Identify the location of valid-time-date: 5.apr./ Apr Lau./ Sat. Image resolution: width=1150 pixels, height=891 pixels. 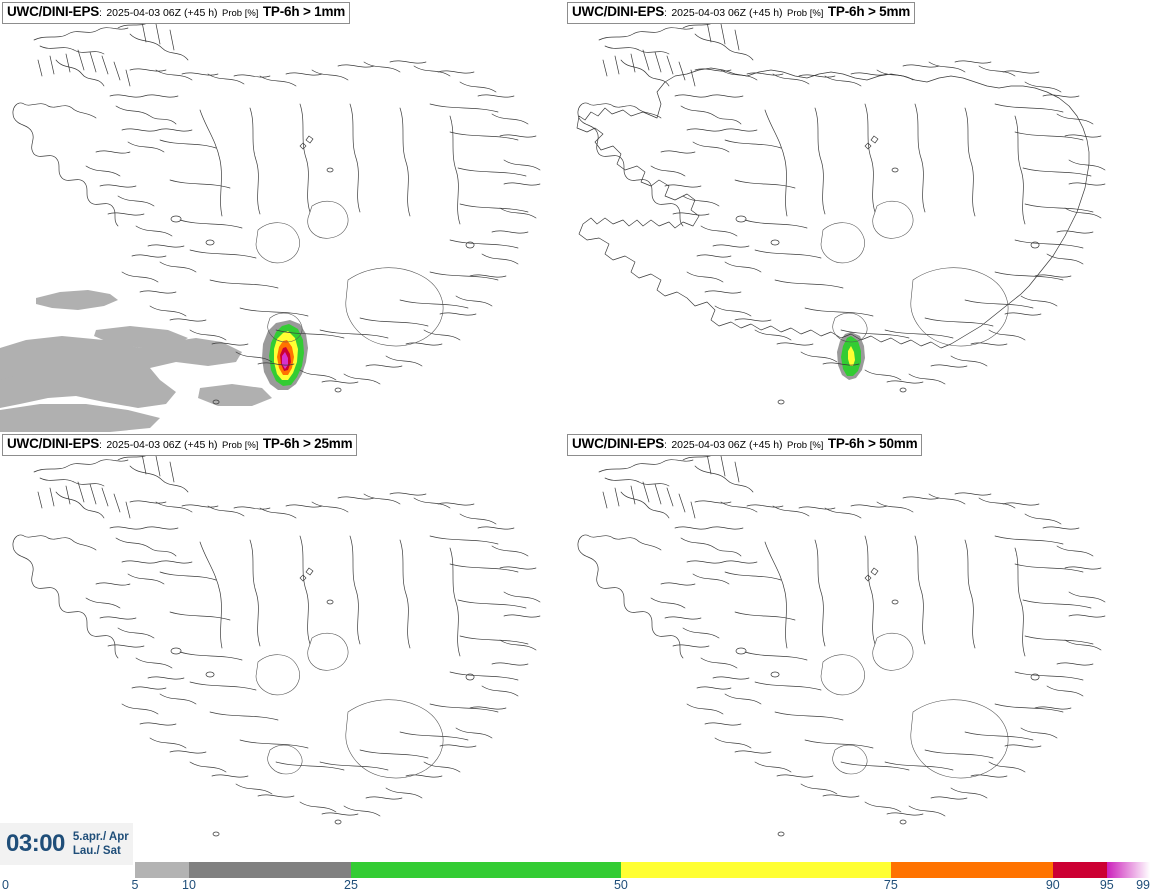
(101, 844).